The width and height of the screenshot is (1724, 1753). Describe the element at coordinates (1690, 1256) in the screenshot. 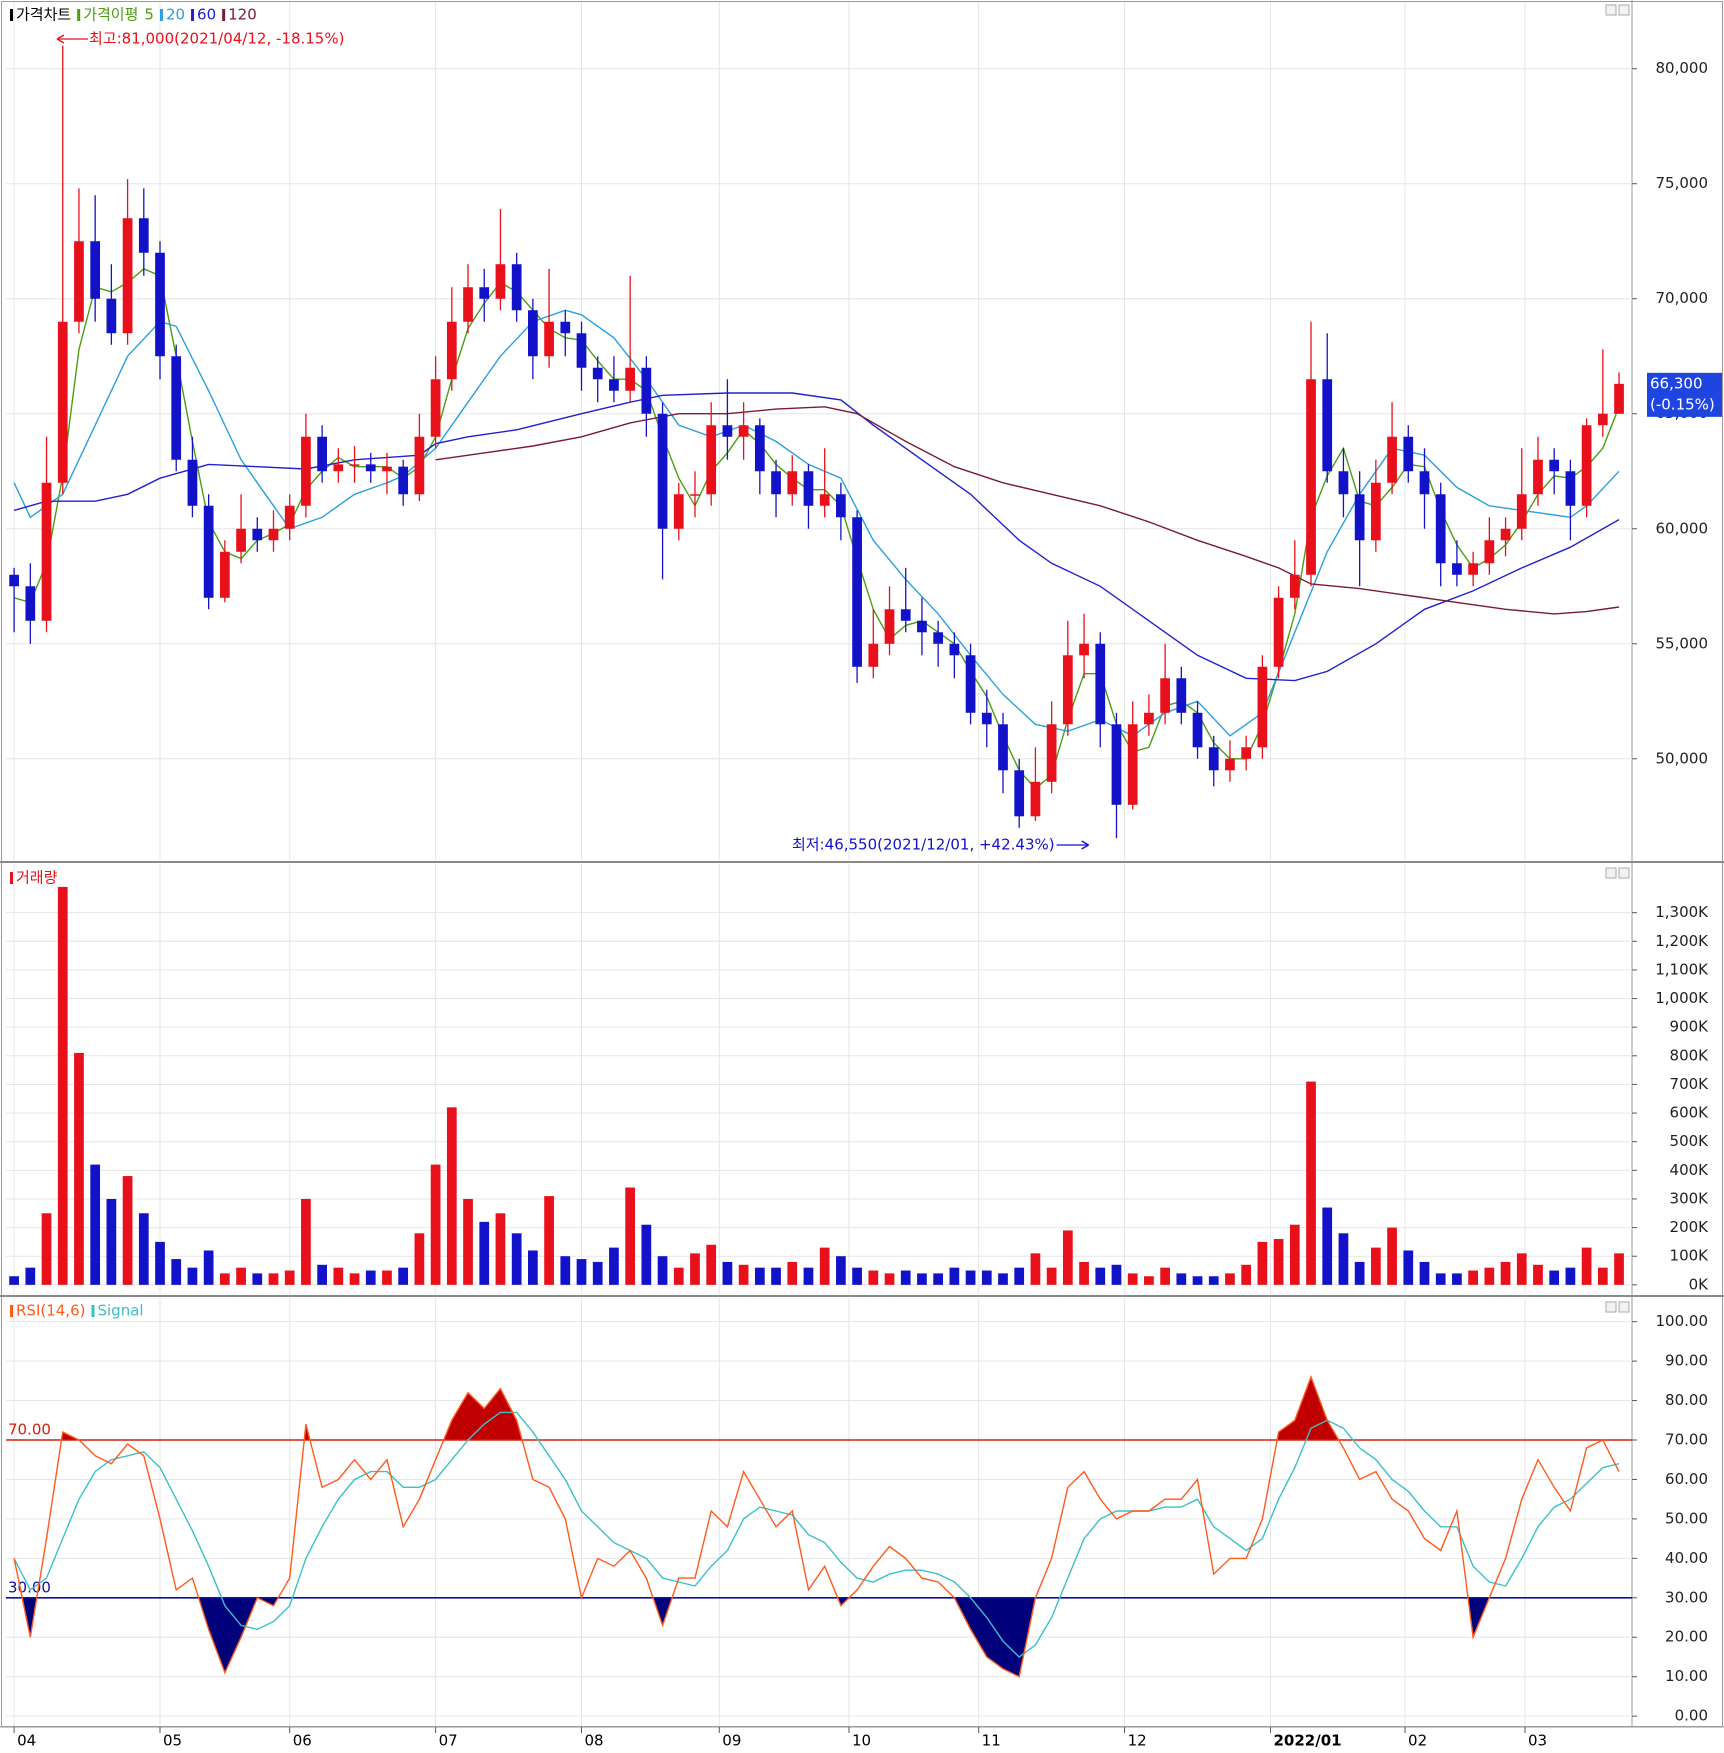

I see `y-tick-label: 100K` at that location.